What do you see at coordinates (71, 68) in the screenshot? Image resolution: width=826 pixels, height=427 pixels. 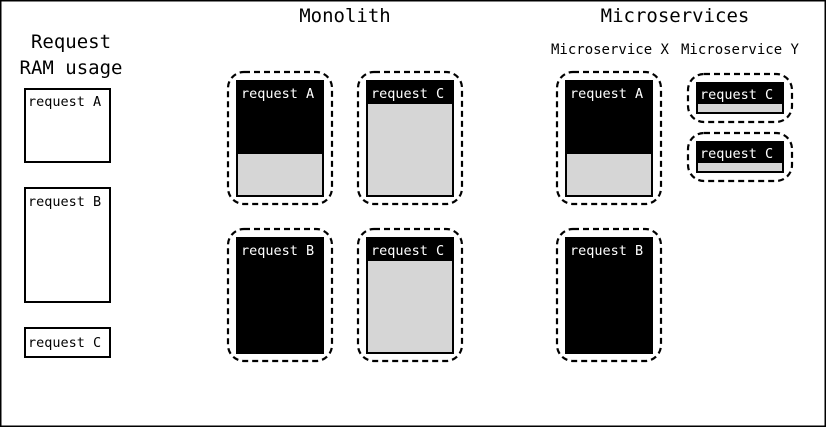 I see `heading-request-ram-line2: RAM usage` at bounding box center [71, 68].